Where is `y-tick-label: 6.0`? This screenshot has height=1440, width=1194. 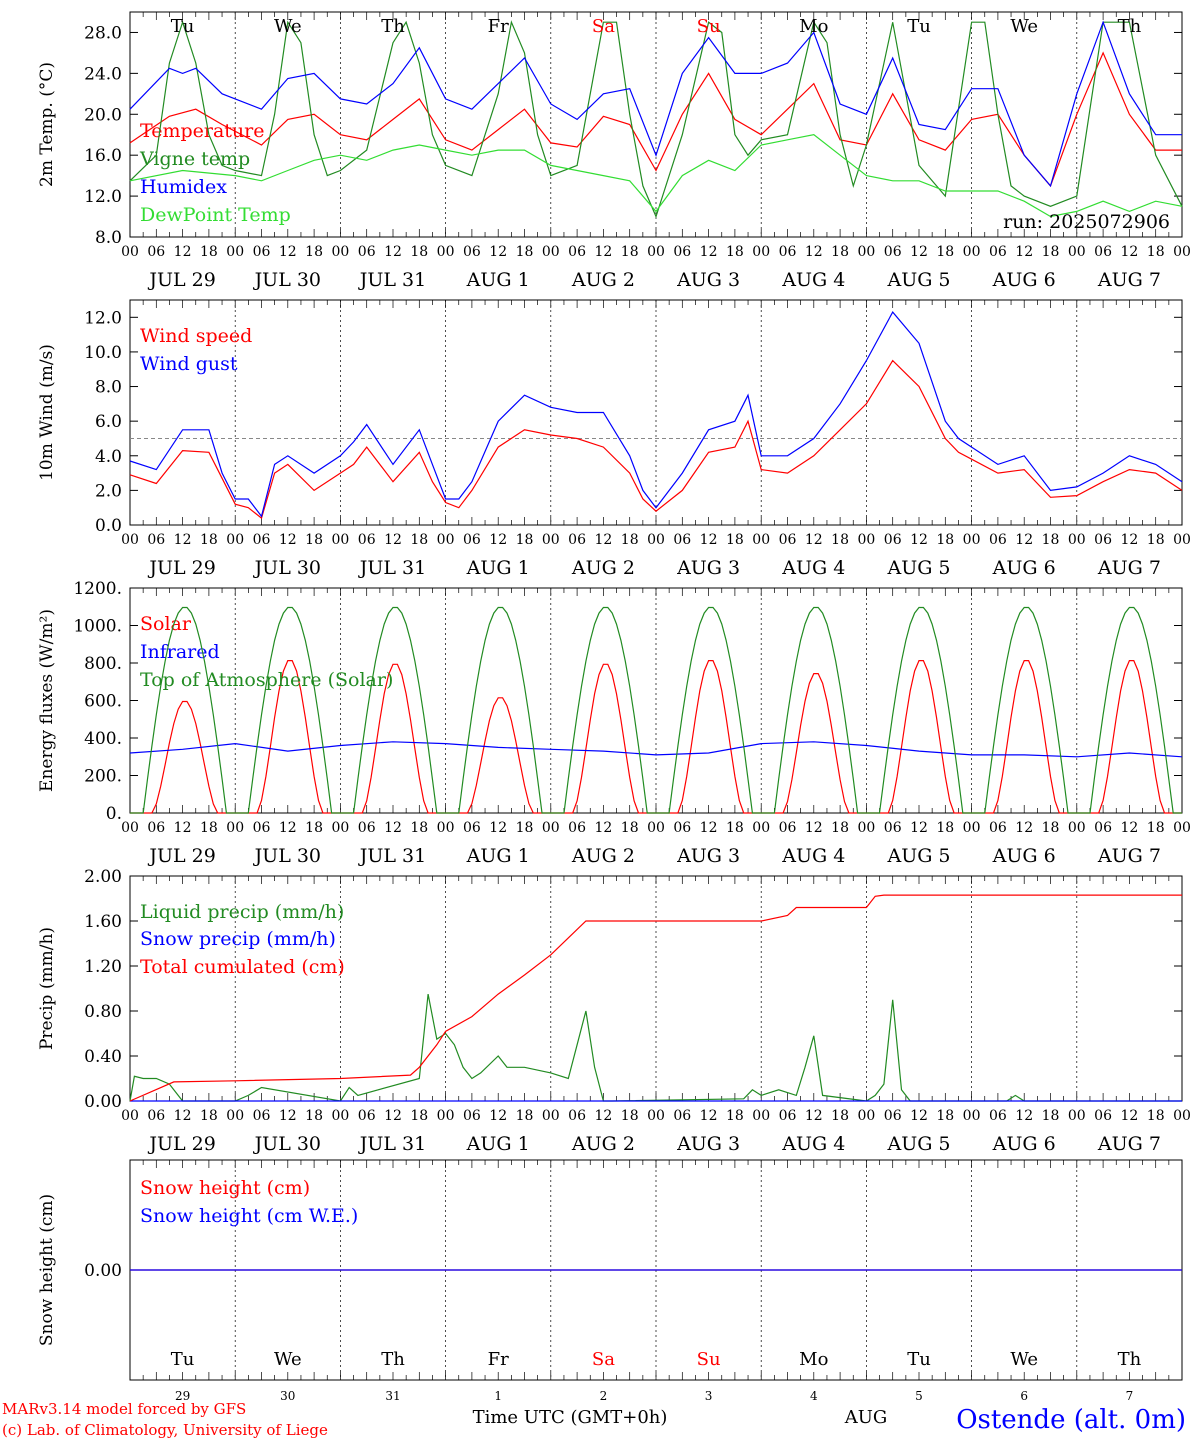 y-tick-label: 6.0 is located at coordinates (108, 422).